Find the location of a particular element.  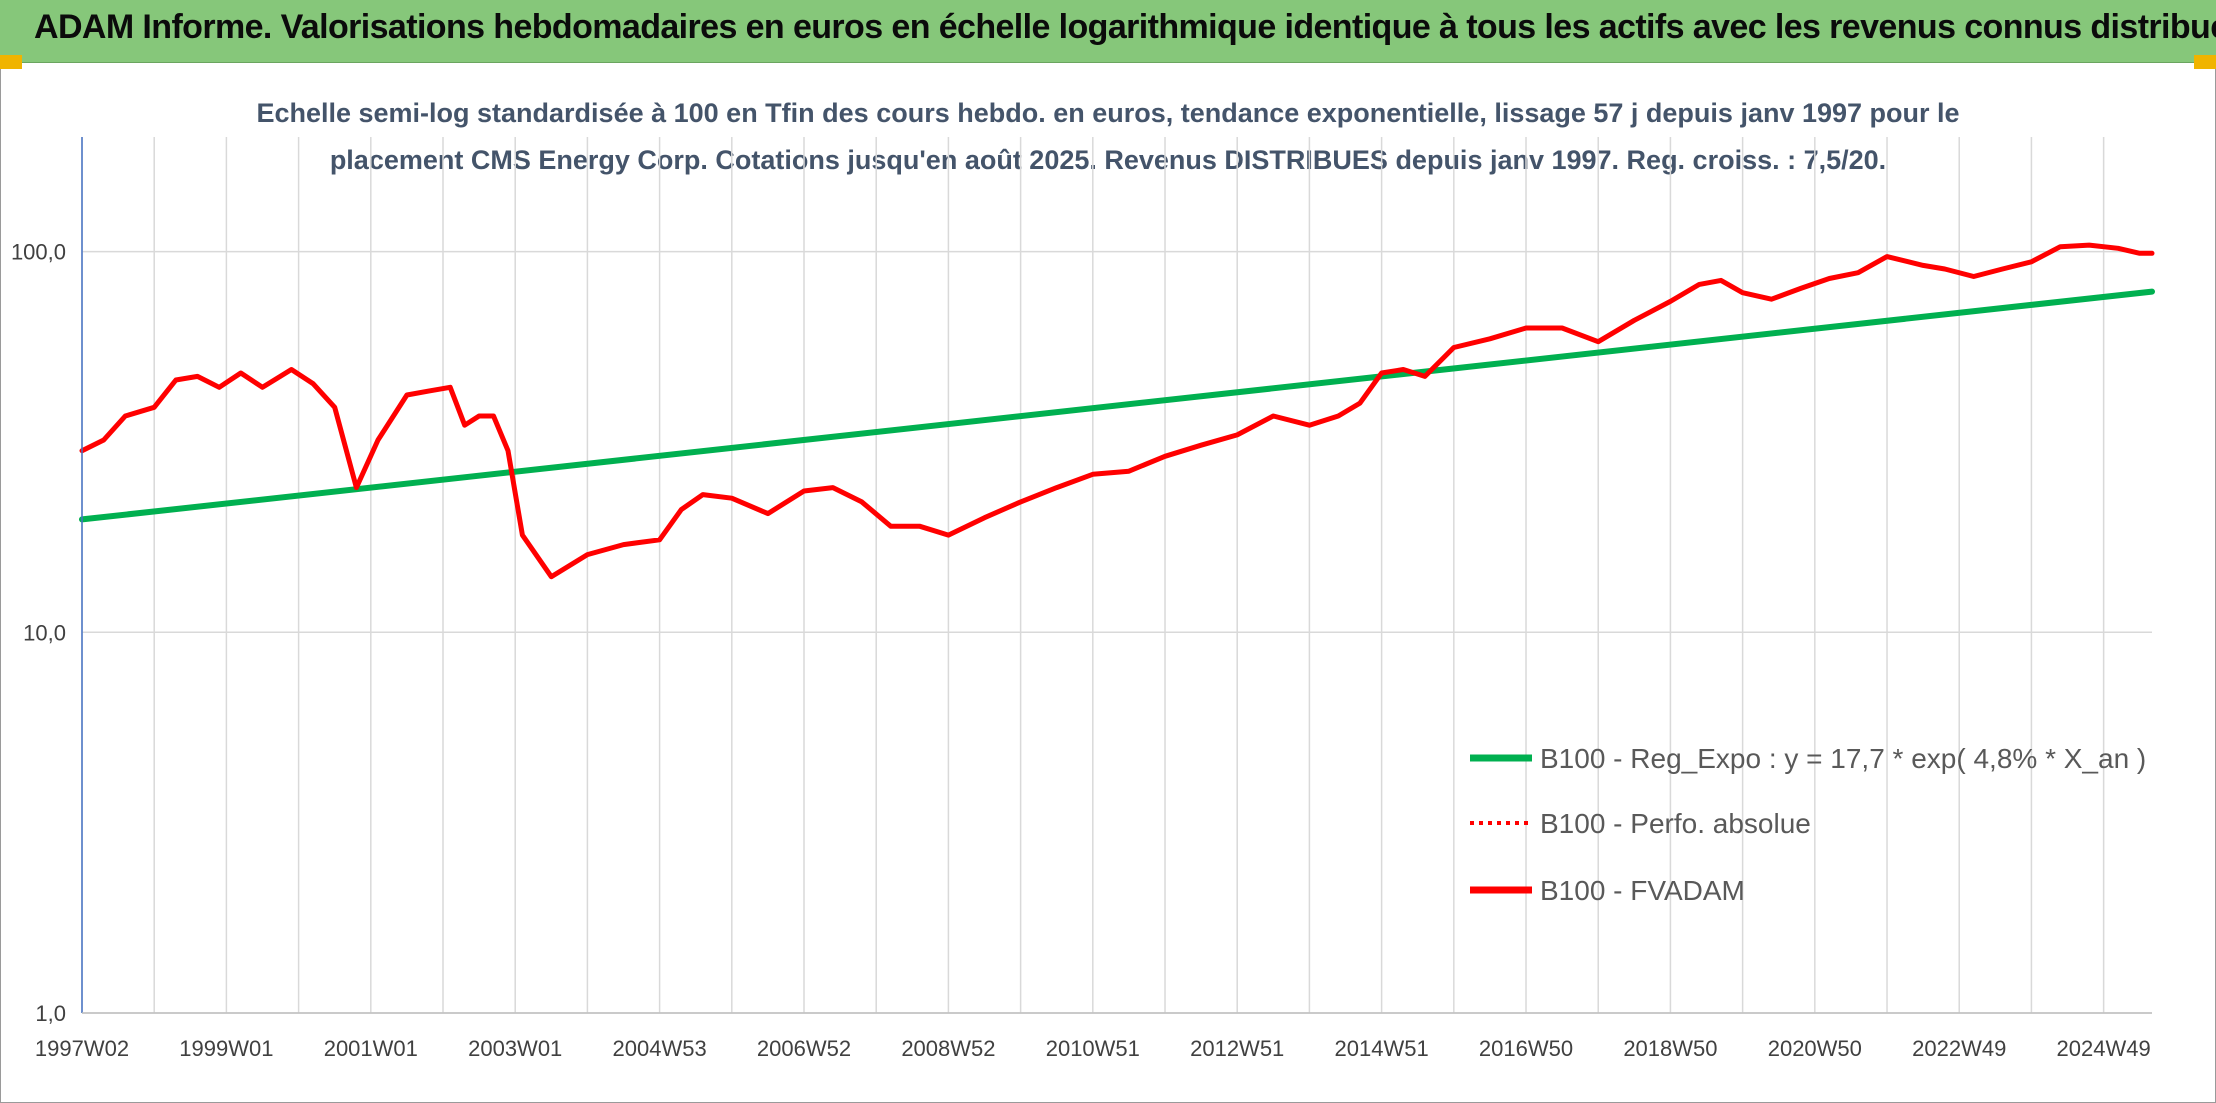

legend-label: B100 - FVADAM is located at coordinates (1642, 890).